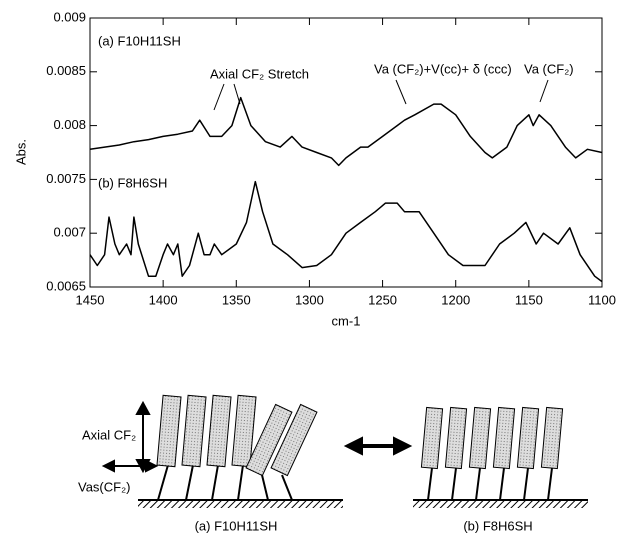 This screenshot has height=546, width=617. What do you see at coordinates (381, 95) in the screenshot?
I see `annotation-leaders` at bounding box center [381, 95].